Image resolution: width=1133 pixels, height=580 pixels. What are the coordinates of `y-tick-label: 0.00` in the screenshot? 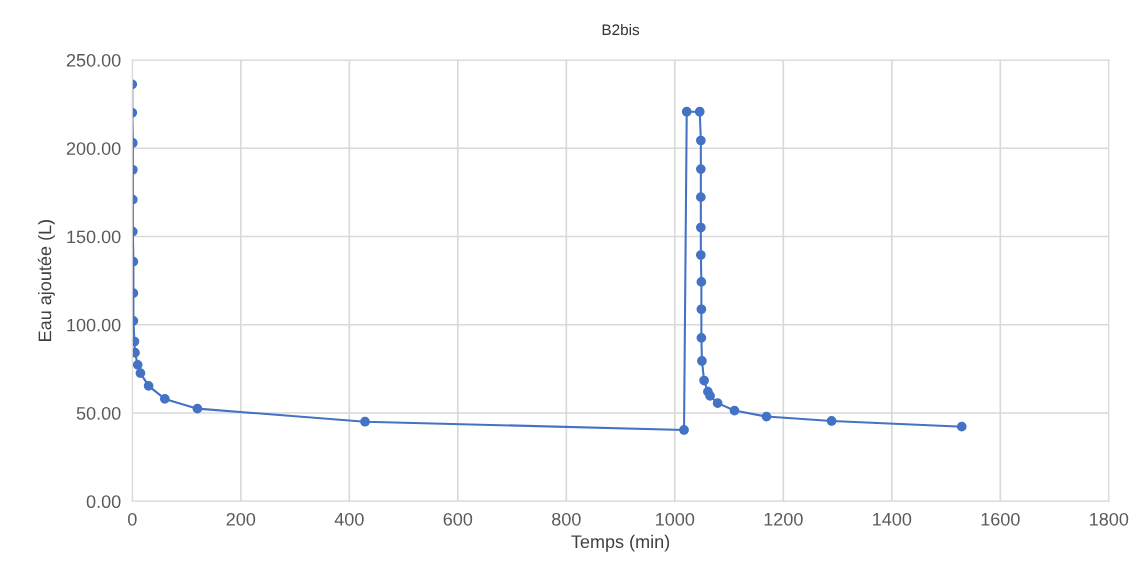 It's located at (103, 502).